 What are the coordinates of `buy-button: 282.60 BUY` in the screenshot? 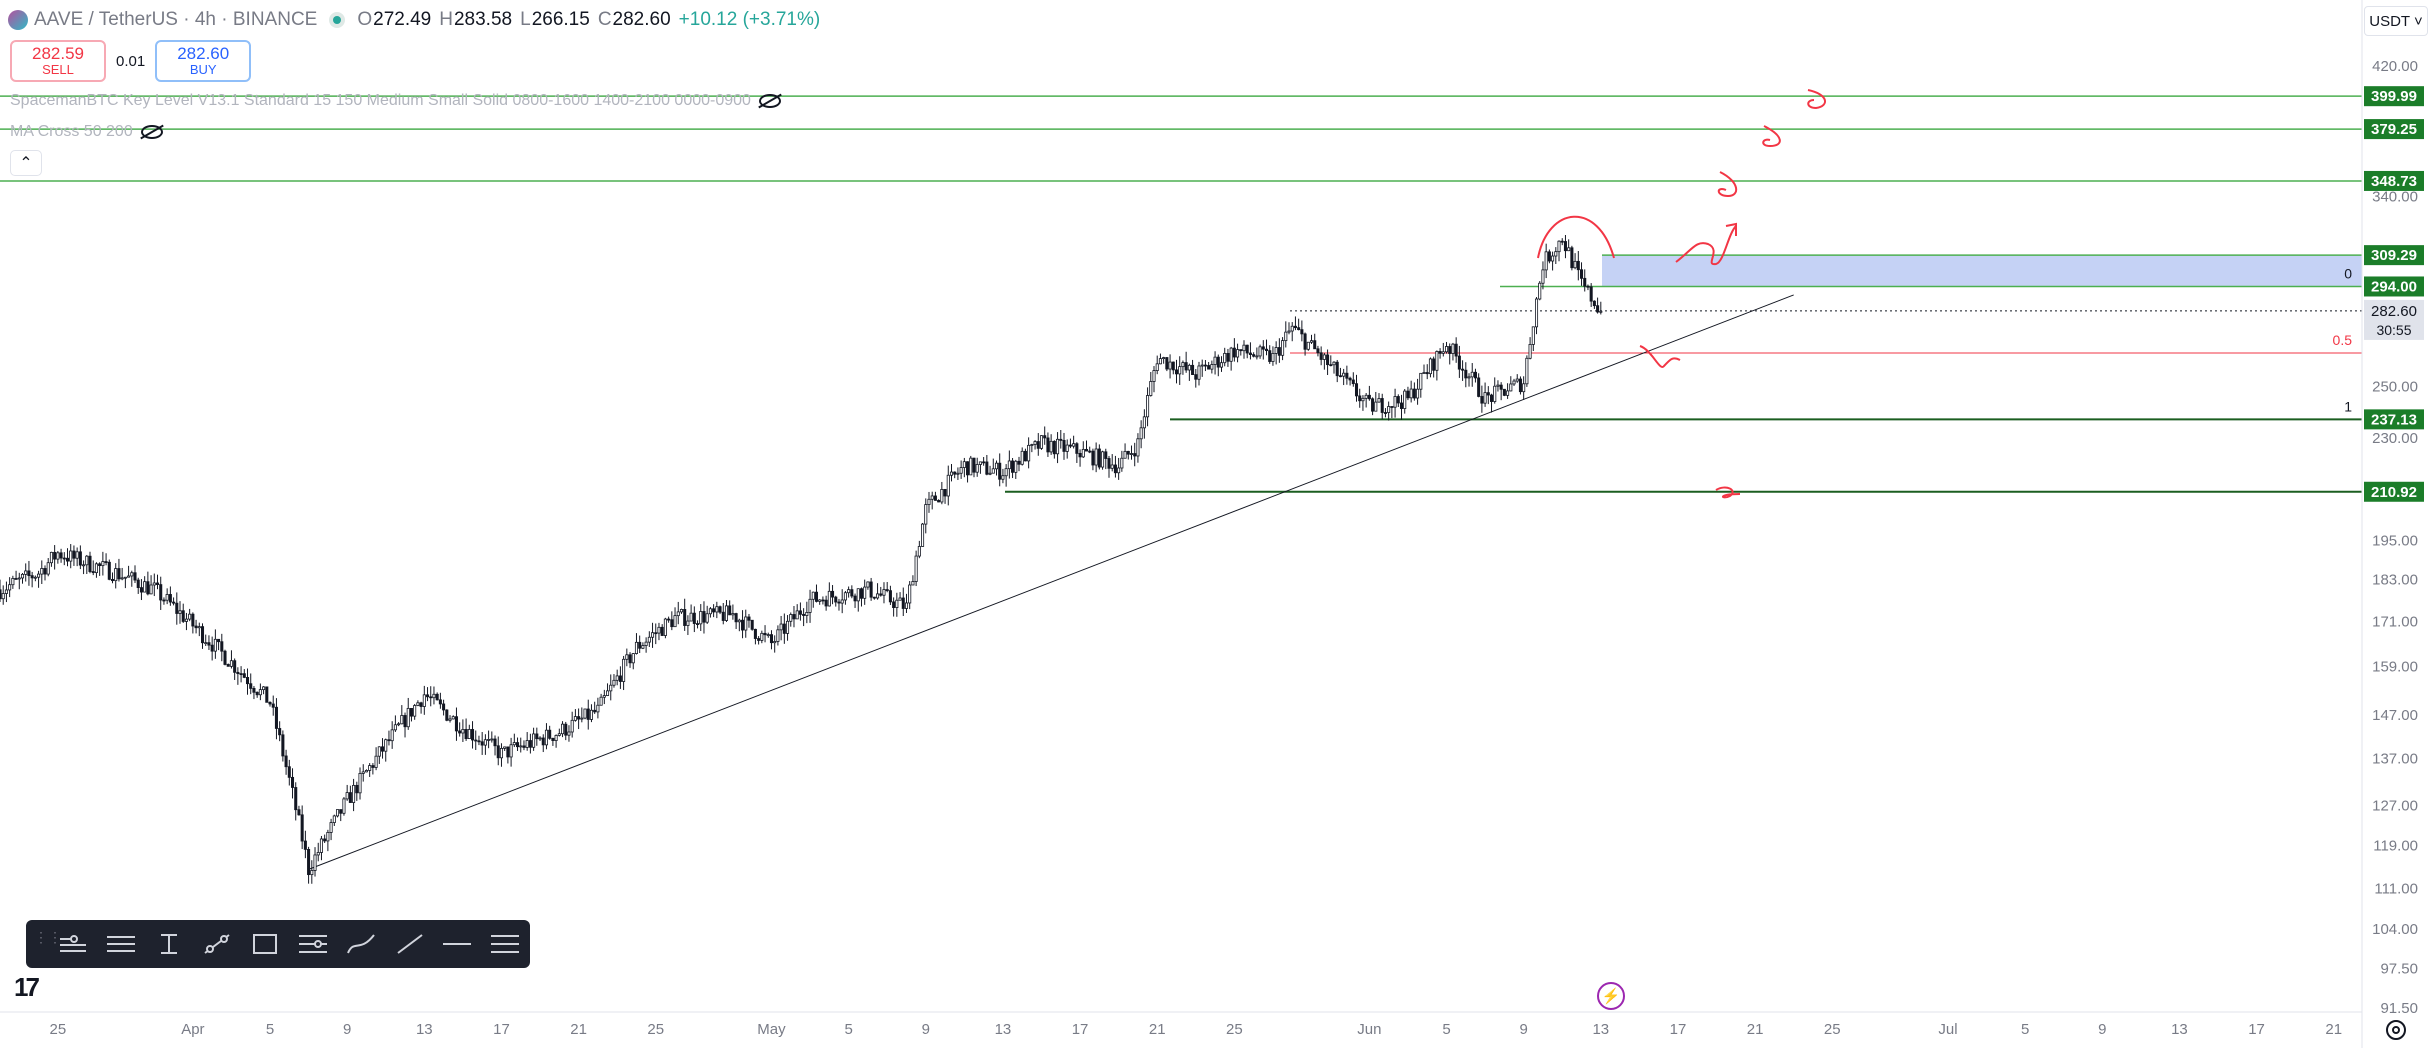 It's located at (203, 61).